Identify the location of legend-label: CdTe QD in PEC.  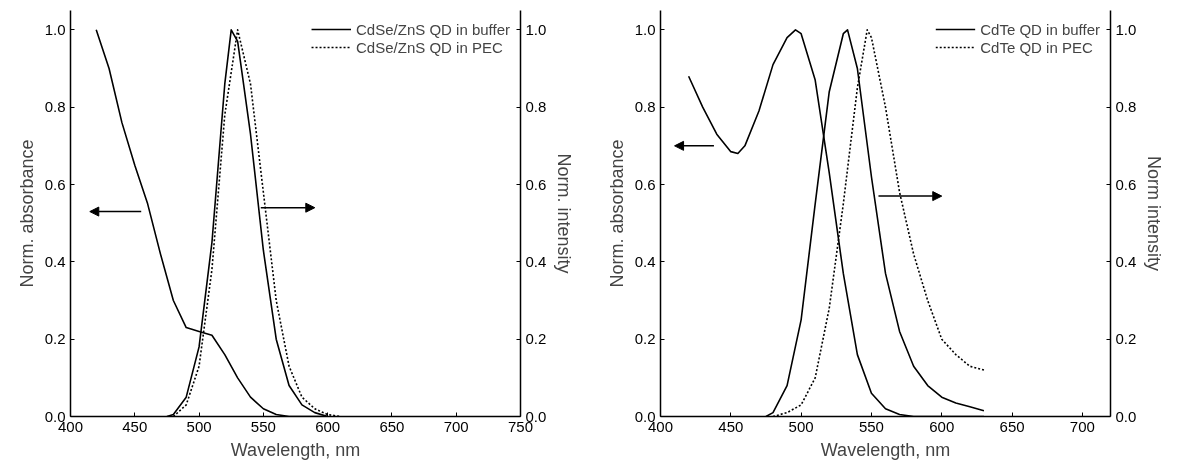
(1036, 47).